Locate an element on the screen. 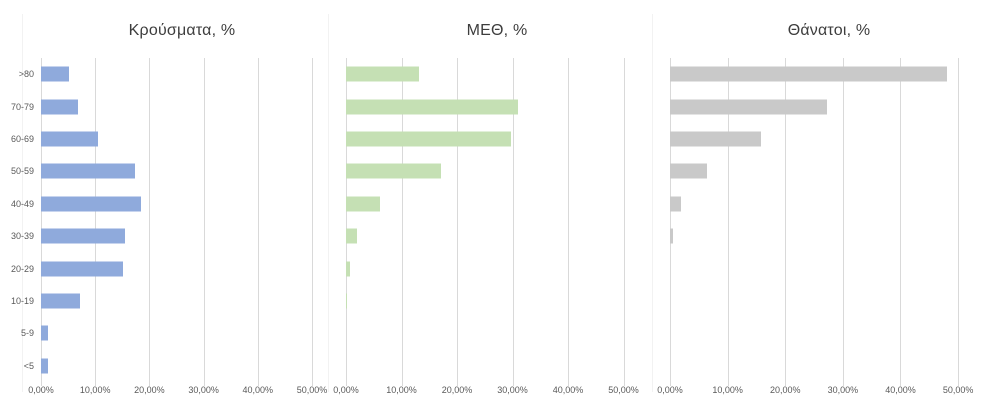 The image size is (996, 410). y-category-label: 40-49 is located at coordinates (22, 203).